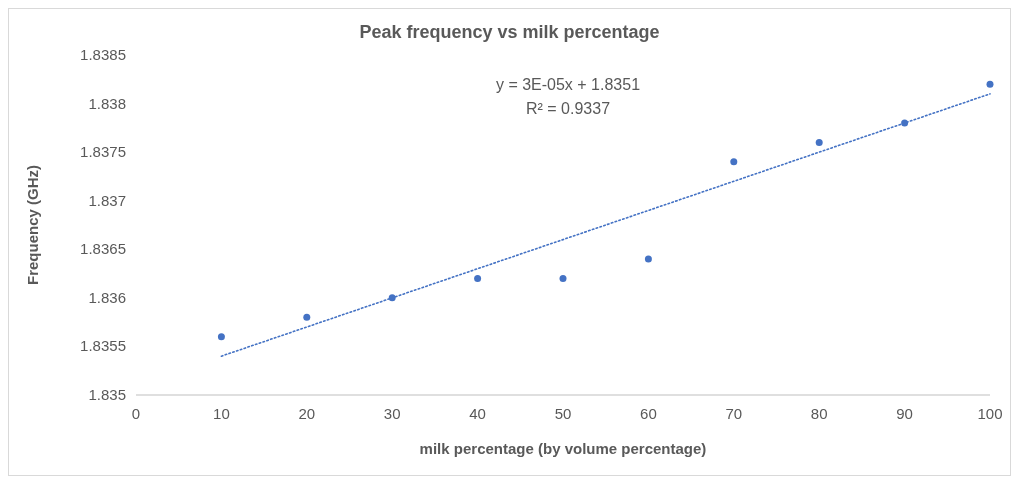 The width and height of the screenshot is (1019, 484). What do you see at coordinates (307, 413) in the screenshot?
I see `x-tick-label: 20` at bounding box center [307, 413].